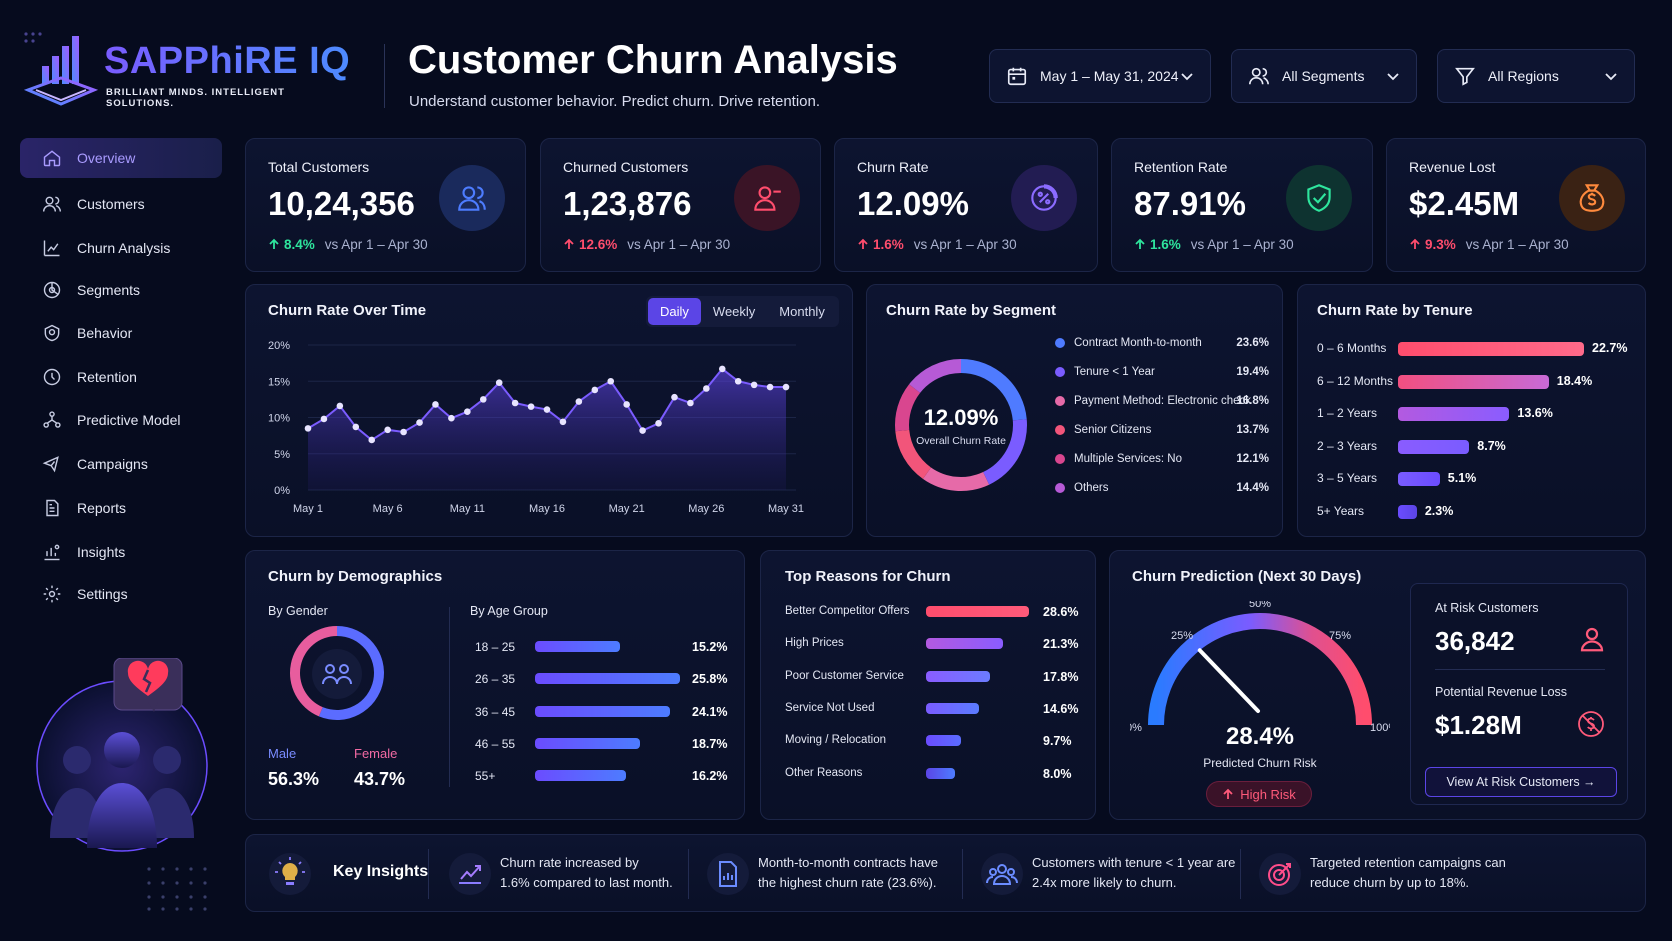  What do you see at coordinates (710, 679) in the screenshot?
I see `bar-value: 25.8%` at bounding box center [710, 679].